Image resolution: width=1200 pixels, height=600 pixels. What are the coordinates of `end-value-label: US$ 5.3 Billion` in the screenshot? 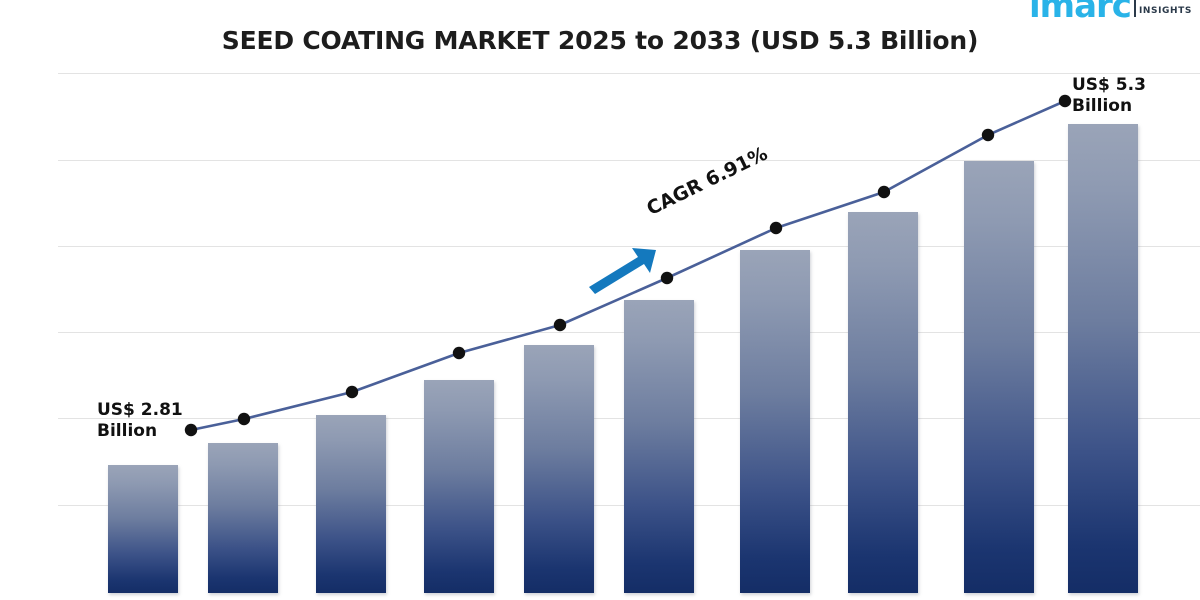 It's located at (1109, 96).